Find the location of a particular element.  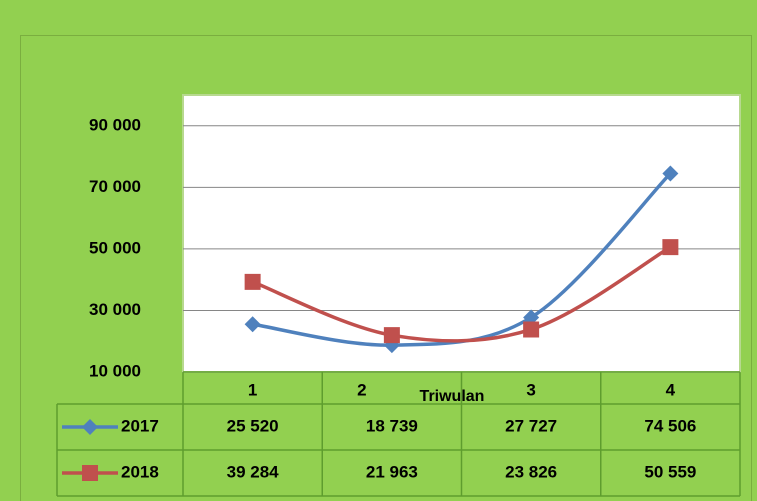

table-value: 74 506 is located at coordinates (670, 425).